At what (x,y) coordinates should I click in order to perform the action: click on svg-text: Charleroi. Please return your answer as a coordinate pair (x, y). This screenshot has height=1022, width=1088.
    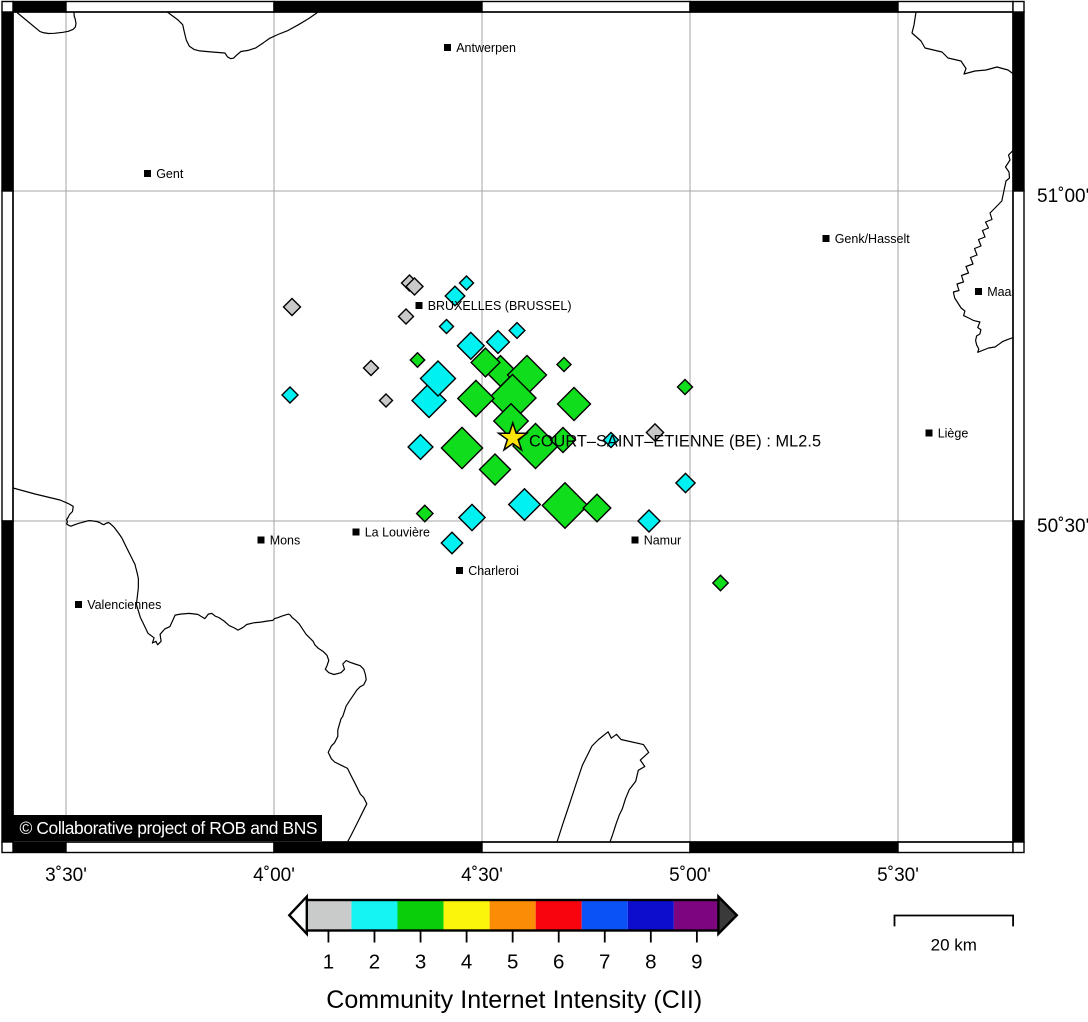
    Looking at the image, I should click on (493, 571).